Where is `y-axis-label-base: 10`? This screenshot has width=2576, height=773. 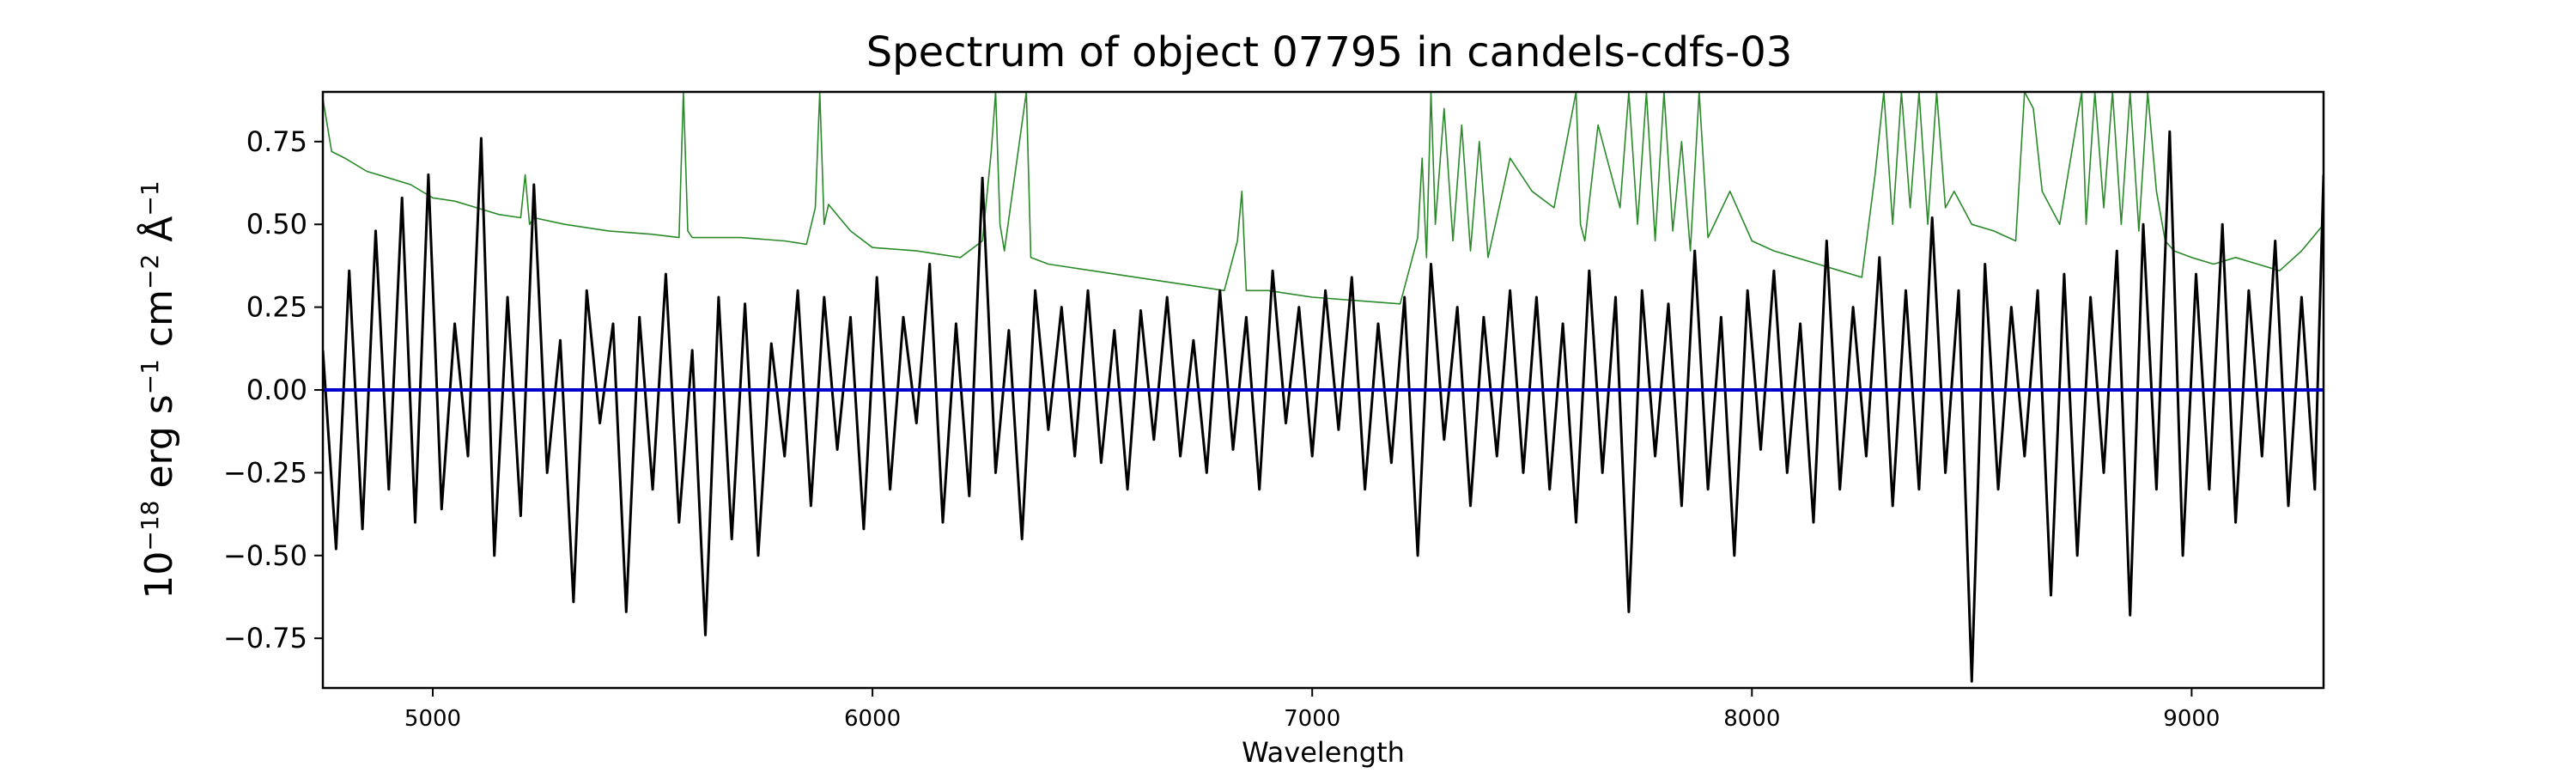
y-axis-label-base: 10 is located at coordinates (159, 575).